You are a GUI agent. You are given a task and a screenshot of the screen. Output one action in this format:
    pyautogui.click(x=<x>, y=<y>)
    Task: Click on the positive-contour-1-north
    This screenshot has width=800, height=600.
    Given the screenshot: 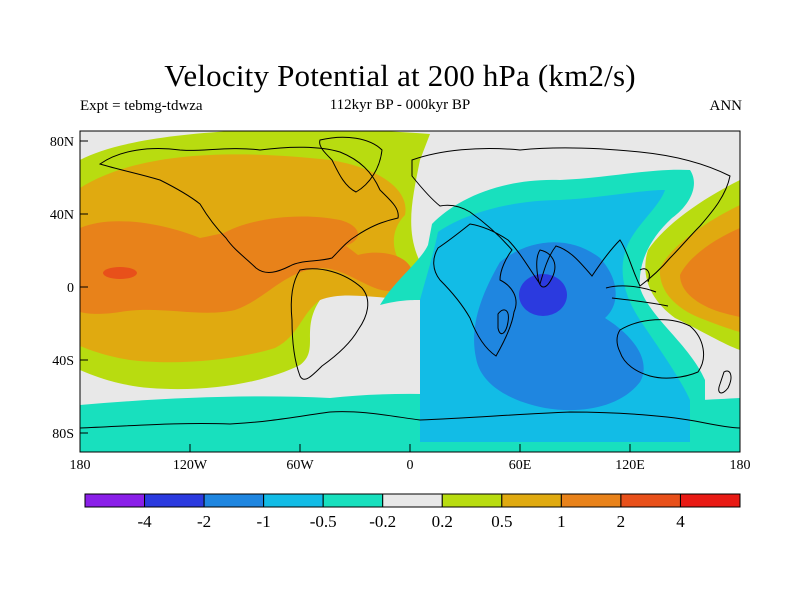 What is the action you would take?
    pyautogui.click(x=289, y=233)
    